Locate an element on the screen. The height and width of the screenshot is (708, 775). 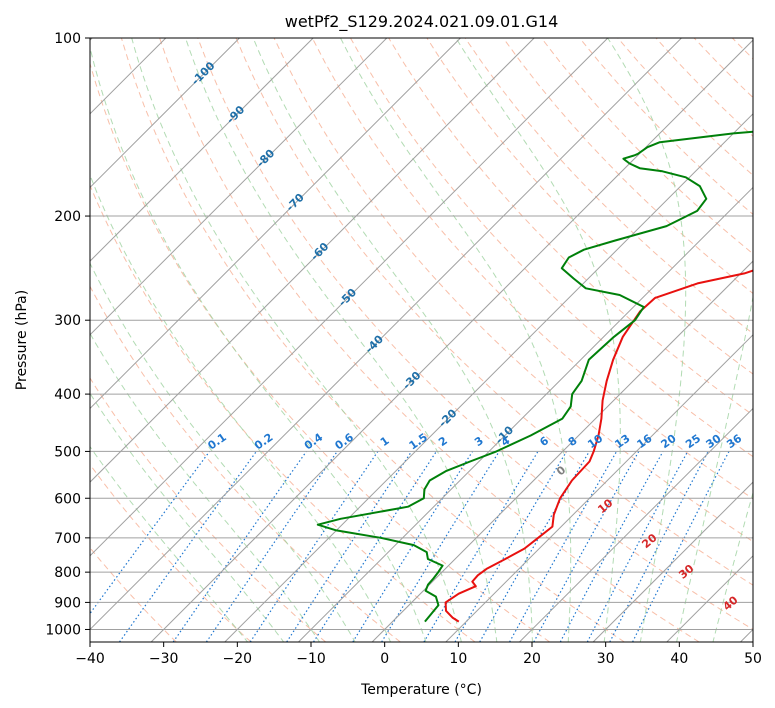
x-tick-label: 10 is located at coordinates (458, 659).